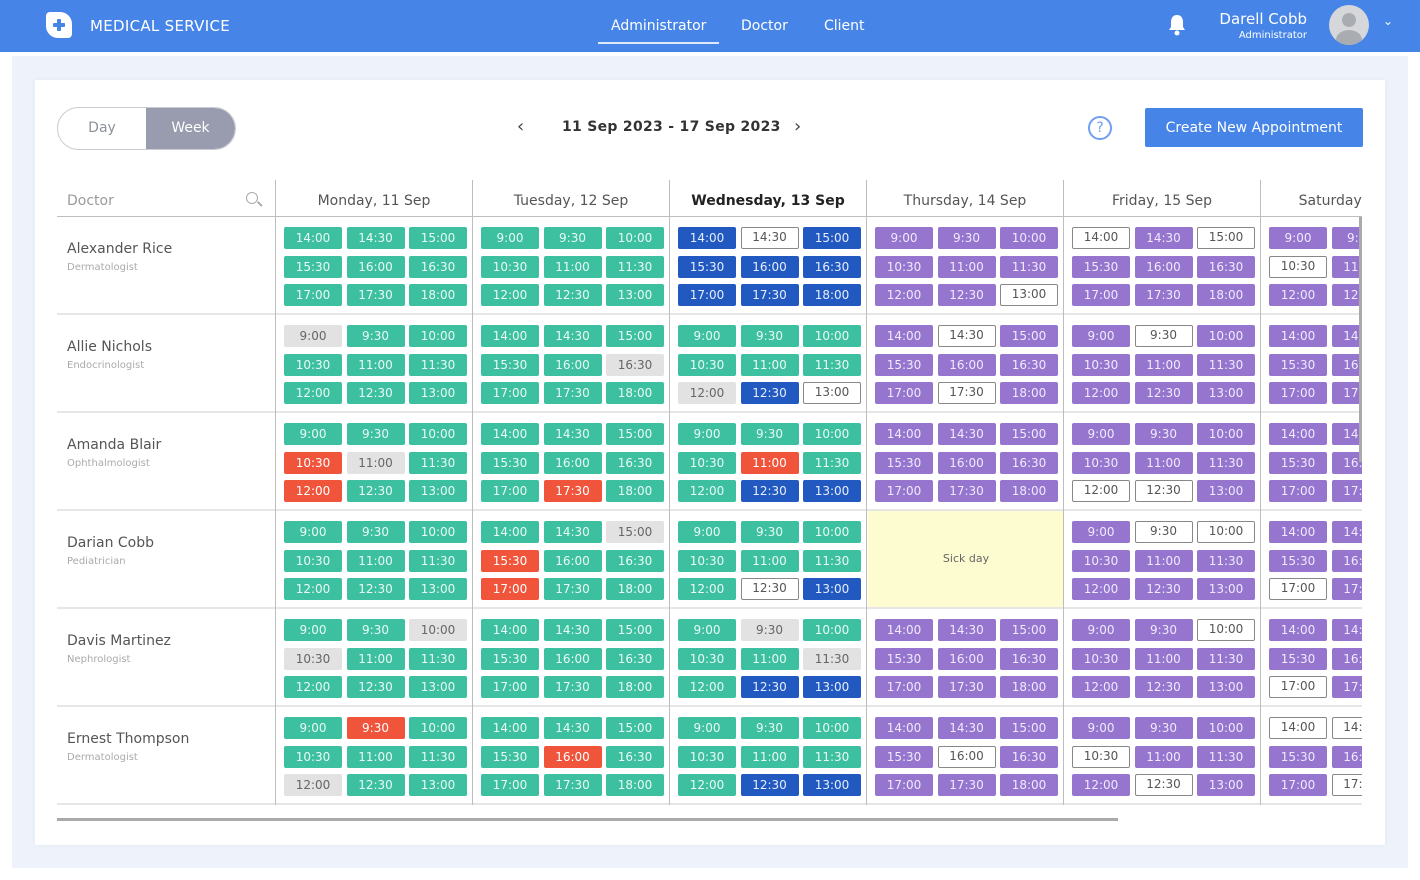 This screenshot has height=880, width=1420. I want to click on search-icon, so click(252, 198).